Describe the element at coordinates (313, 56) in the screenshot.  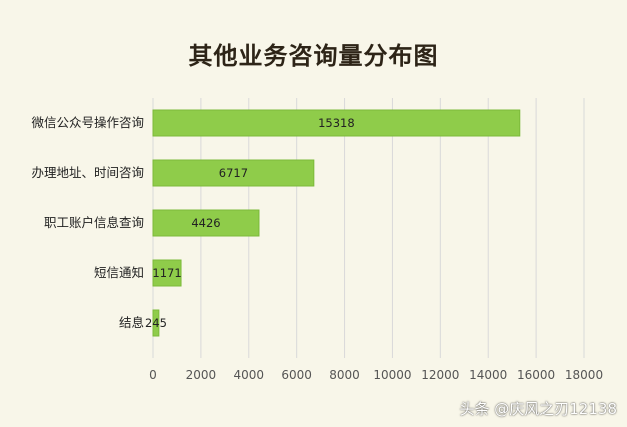
I see `chart-title: 其他业务咨询量分布图` at that location.